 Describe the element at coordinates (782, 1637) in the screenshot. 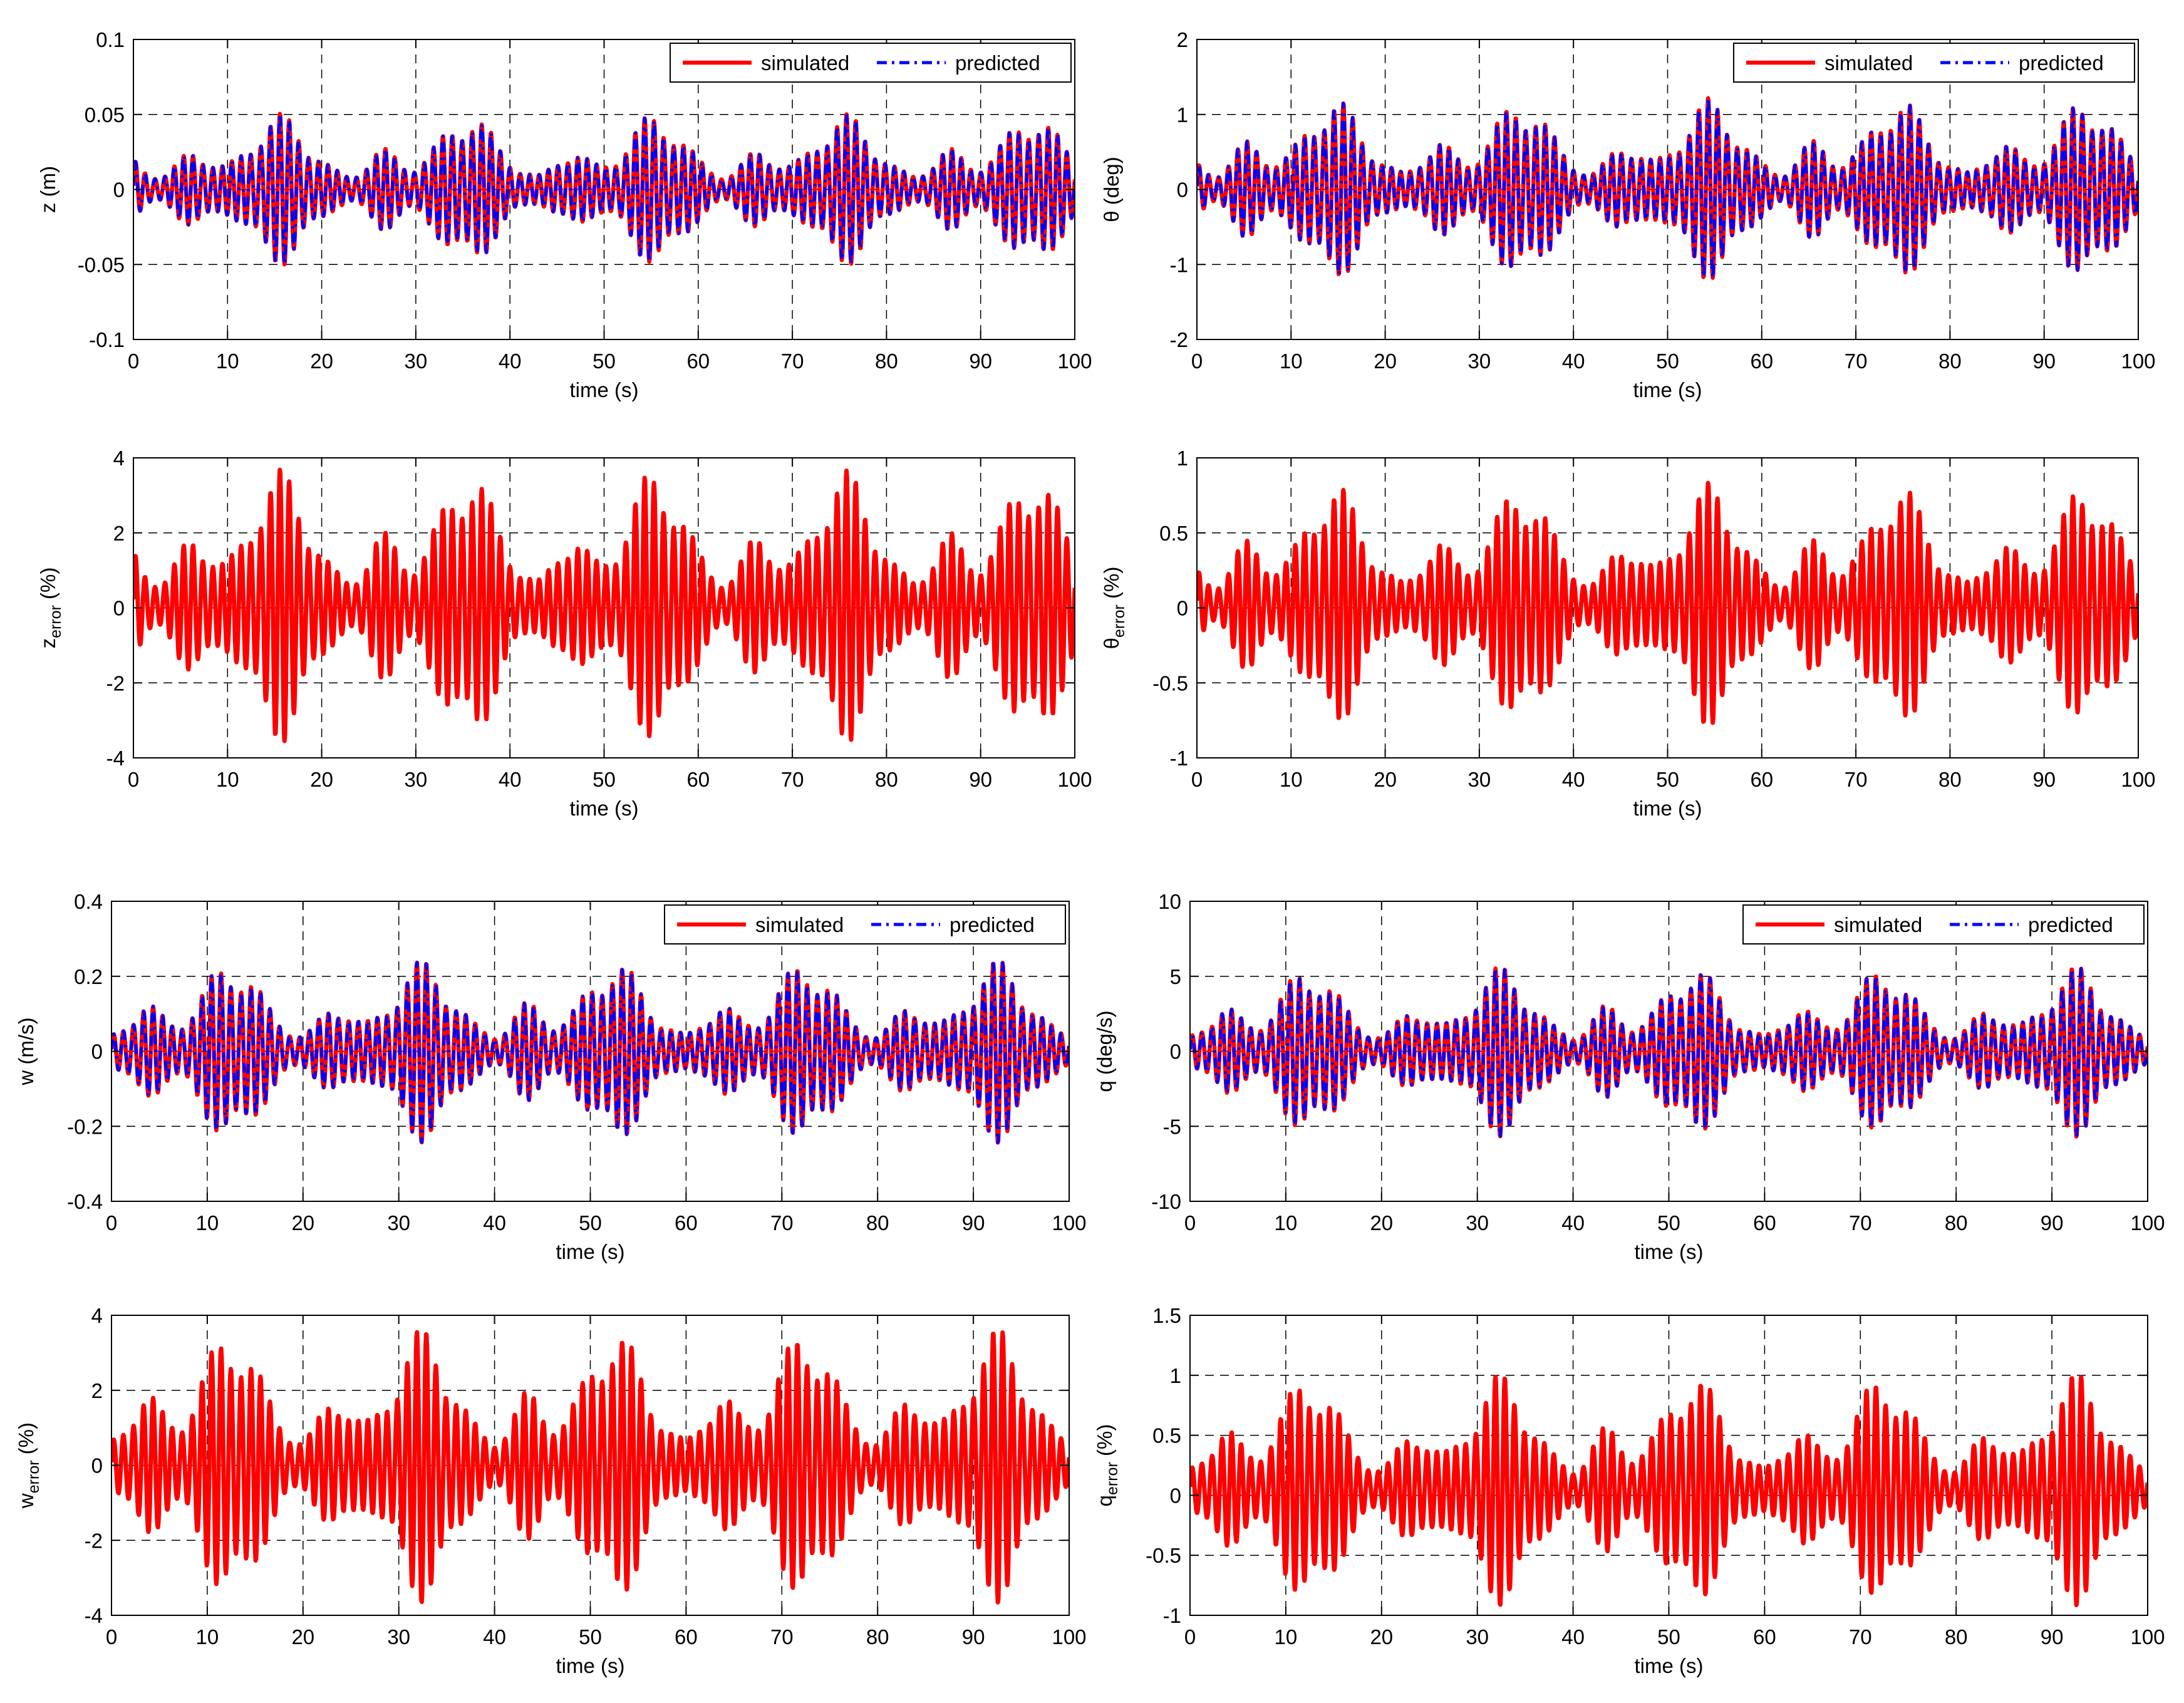

I see `xtick-label-w_error-7: 70` at that location.